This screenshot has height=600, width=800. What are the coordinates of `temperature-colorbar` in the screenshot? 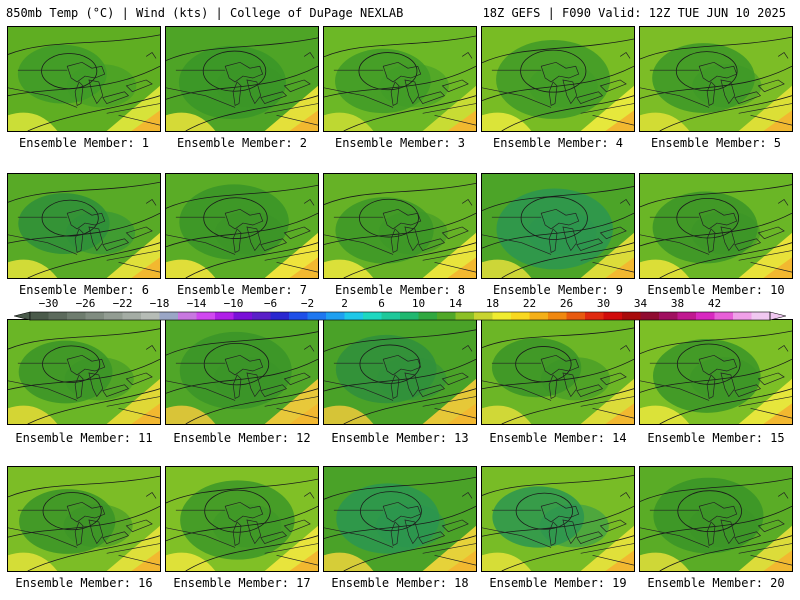 It's located at (400, 311).